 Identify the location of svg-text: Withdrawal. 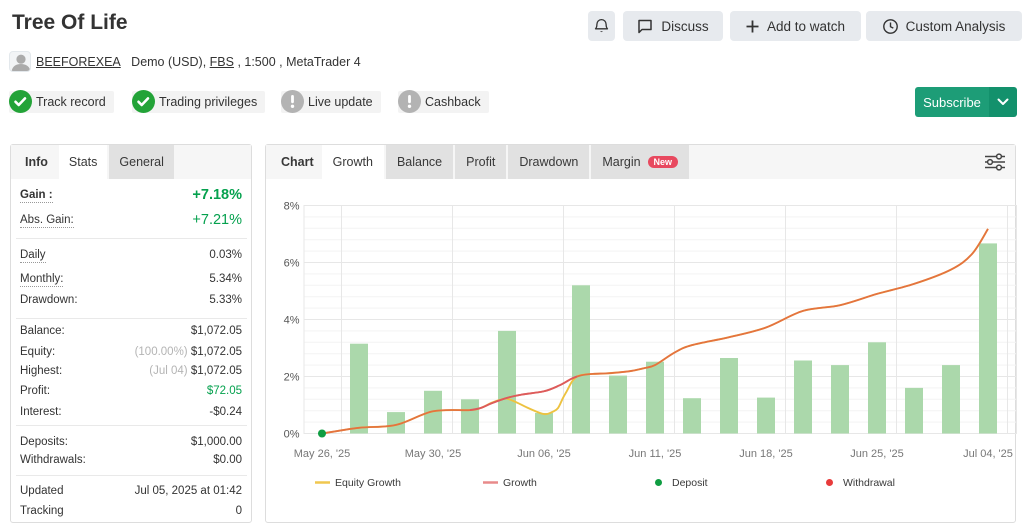
(869, 483).